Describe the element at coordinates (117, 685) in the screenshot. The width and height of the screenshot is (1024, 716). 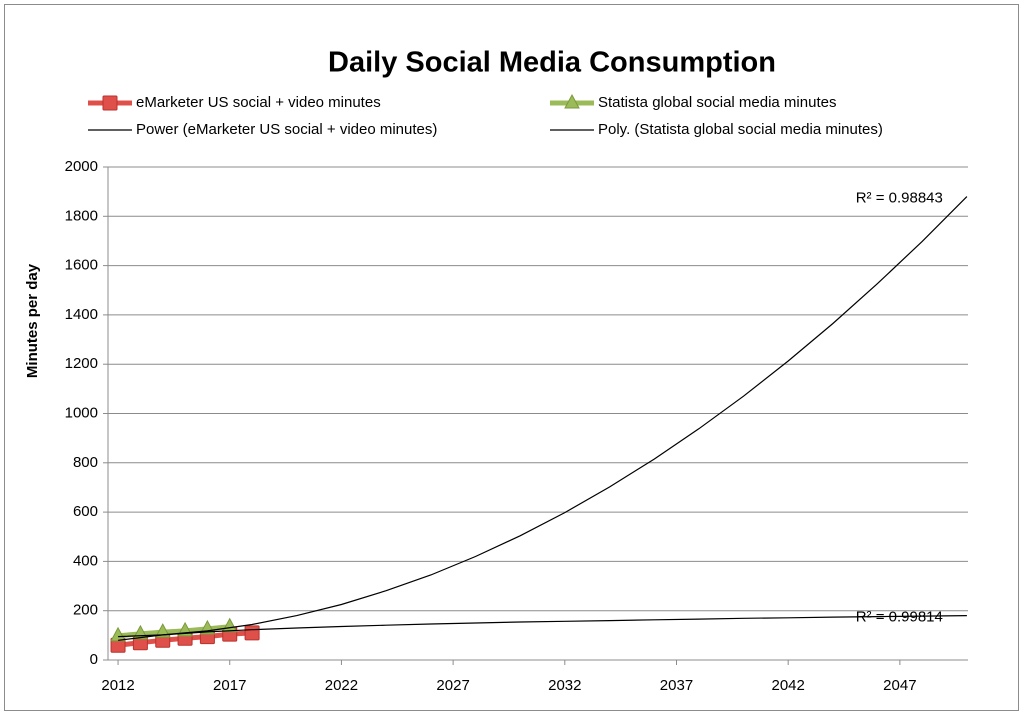
I see `x-tick-label: 2012` at that location.